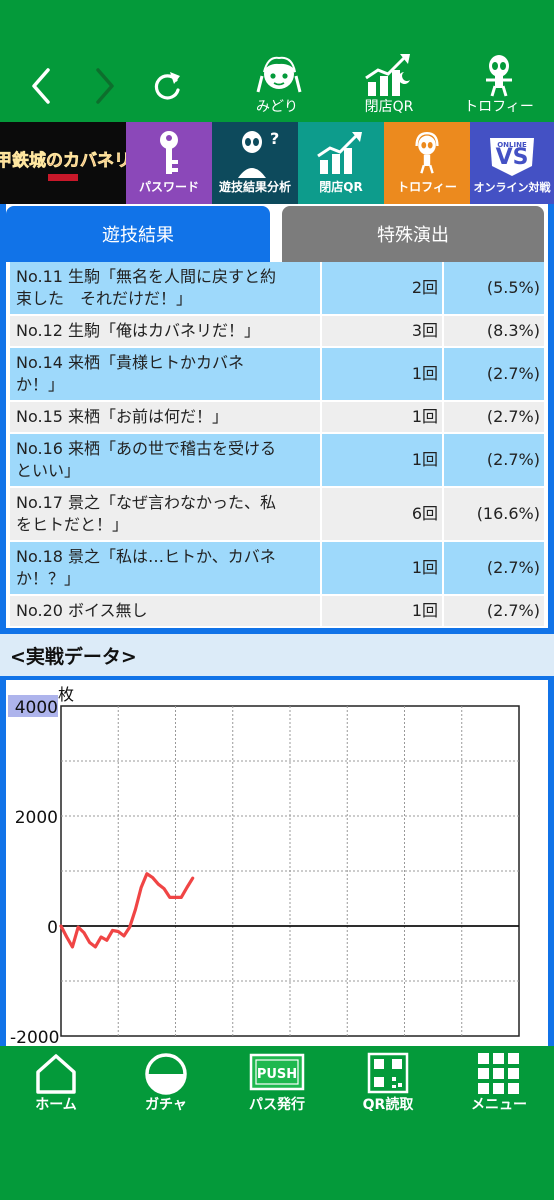  I want to click on svg-text: PUSH, so click(277, 1074).